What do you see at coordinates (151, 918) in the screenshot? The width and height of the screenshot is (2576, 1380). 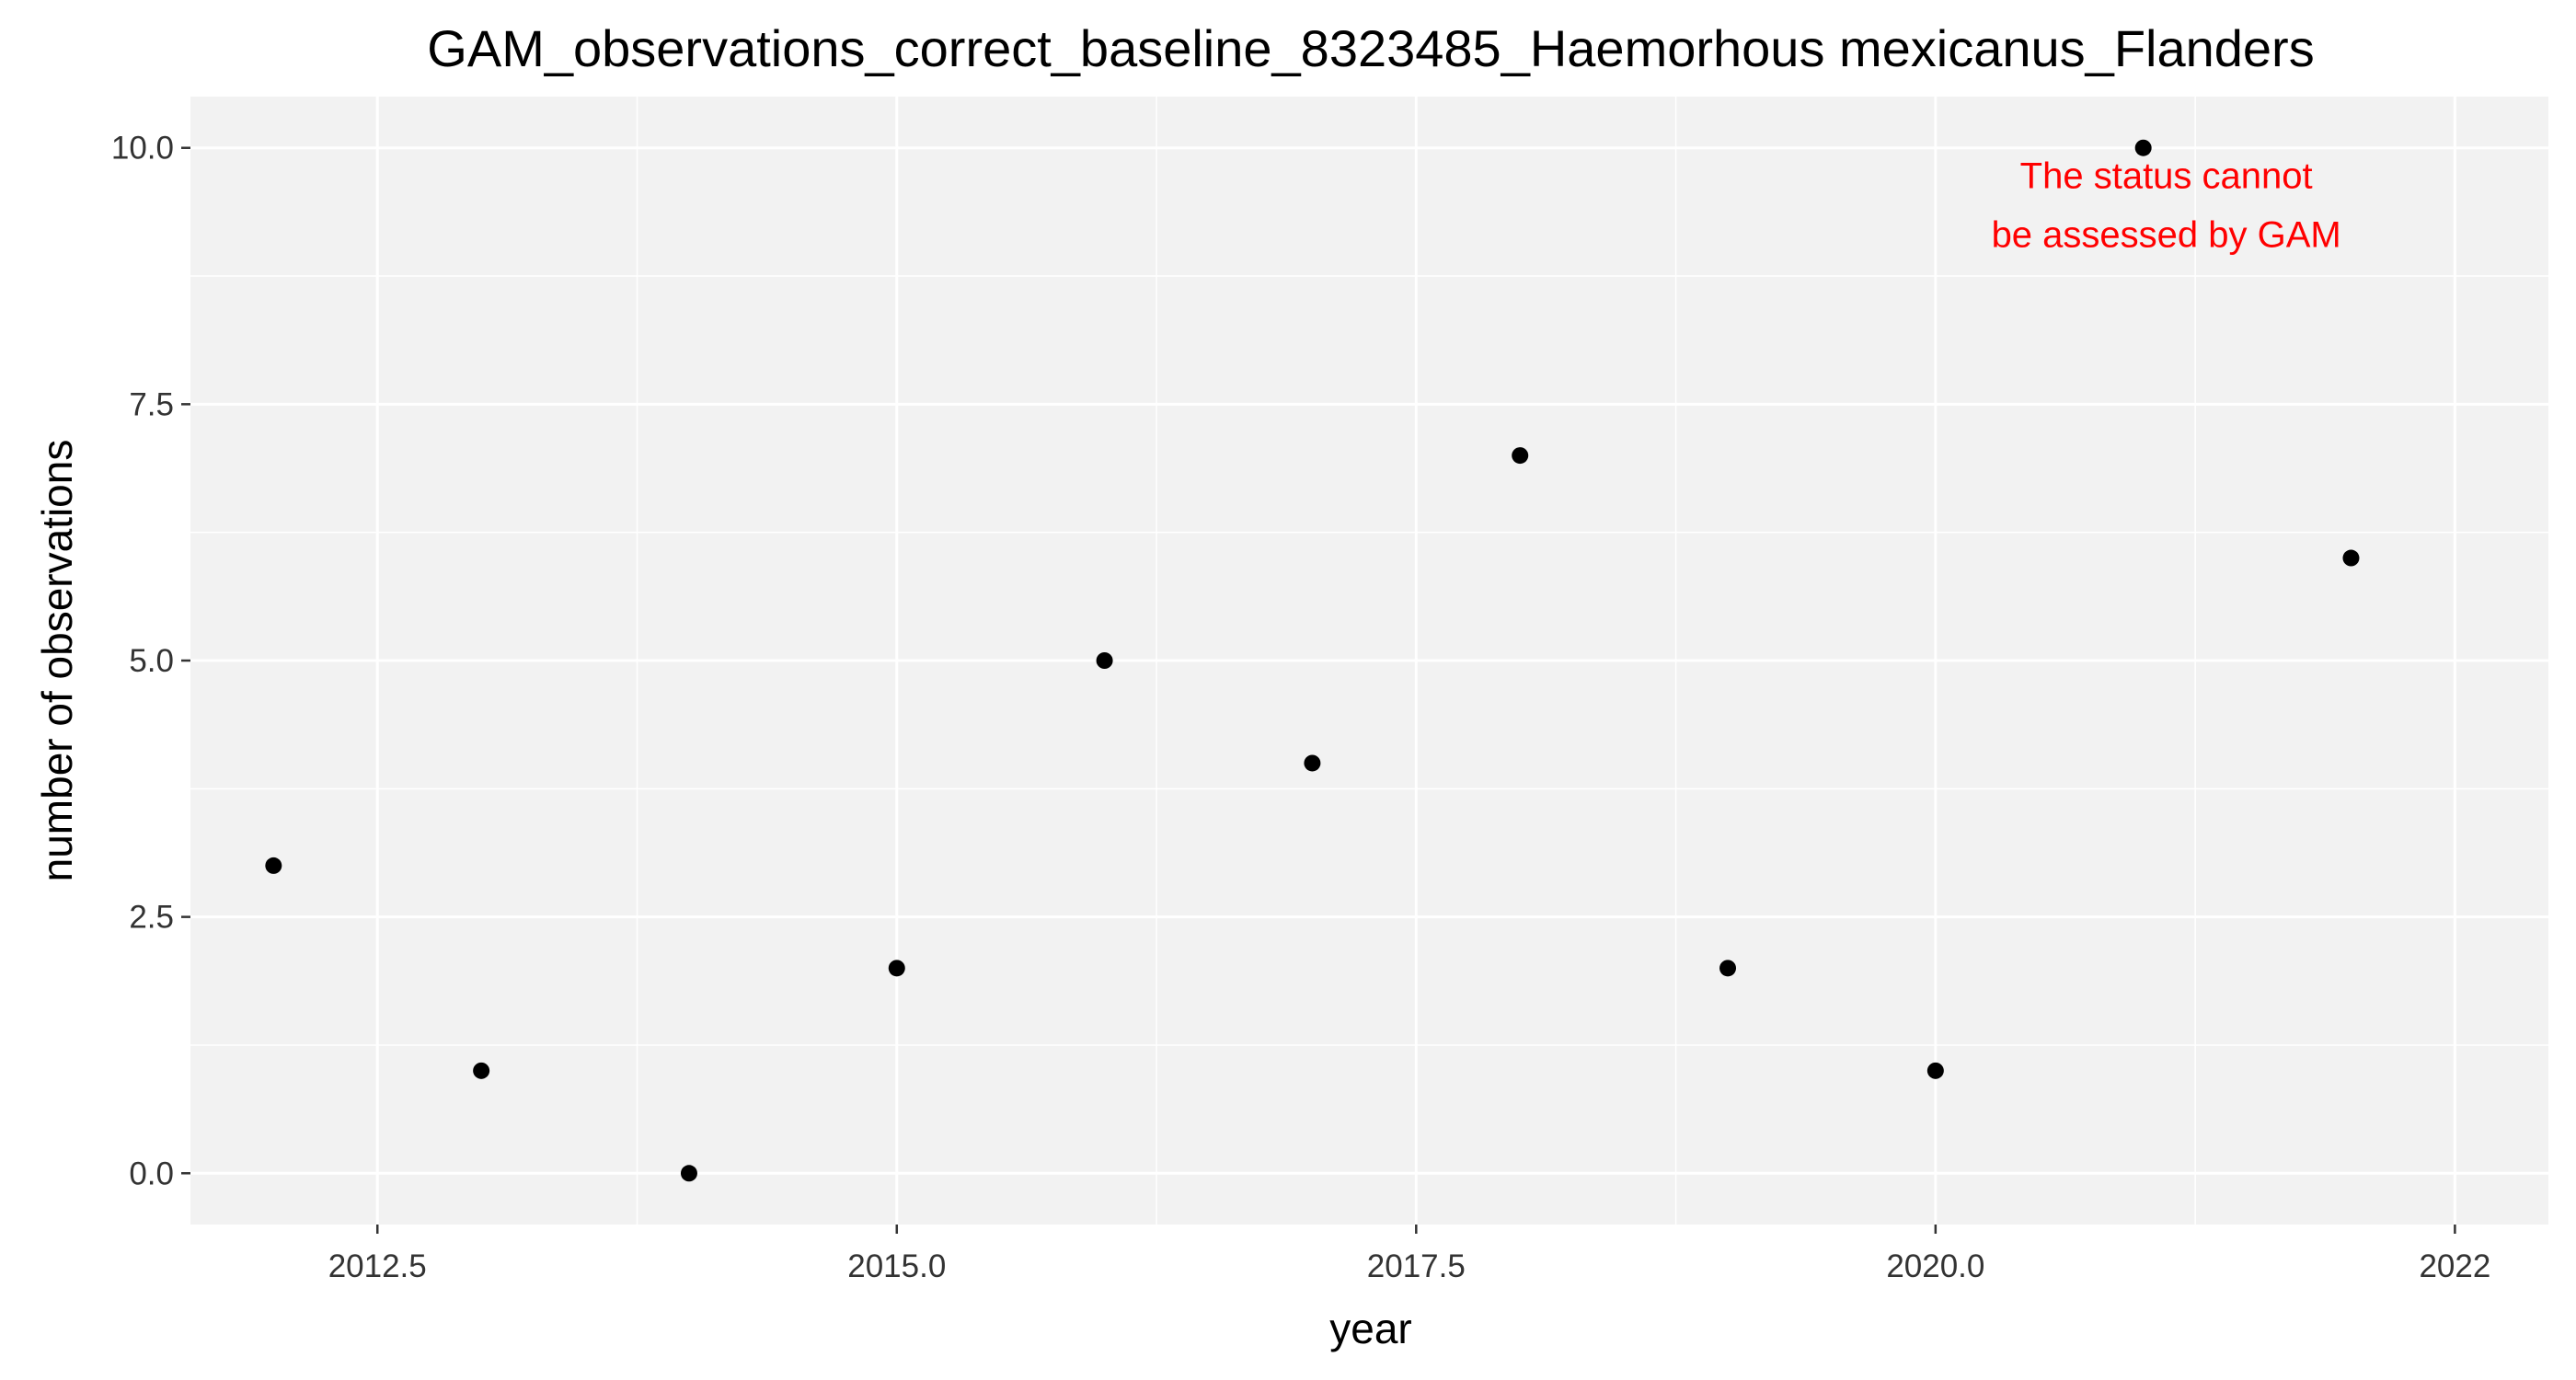 I see `y-tick-label: 2.5` at bounding box center [151, 918].